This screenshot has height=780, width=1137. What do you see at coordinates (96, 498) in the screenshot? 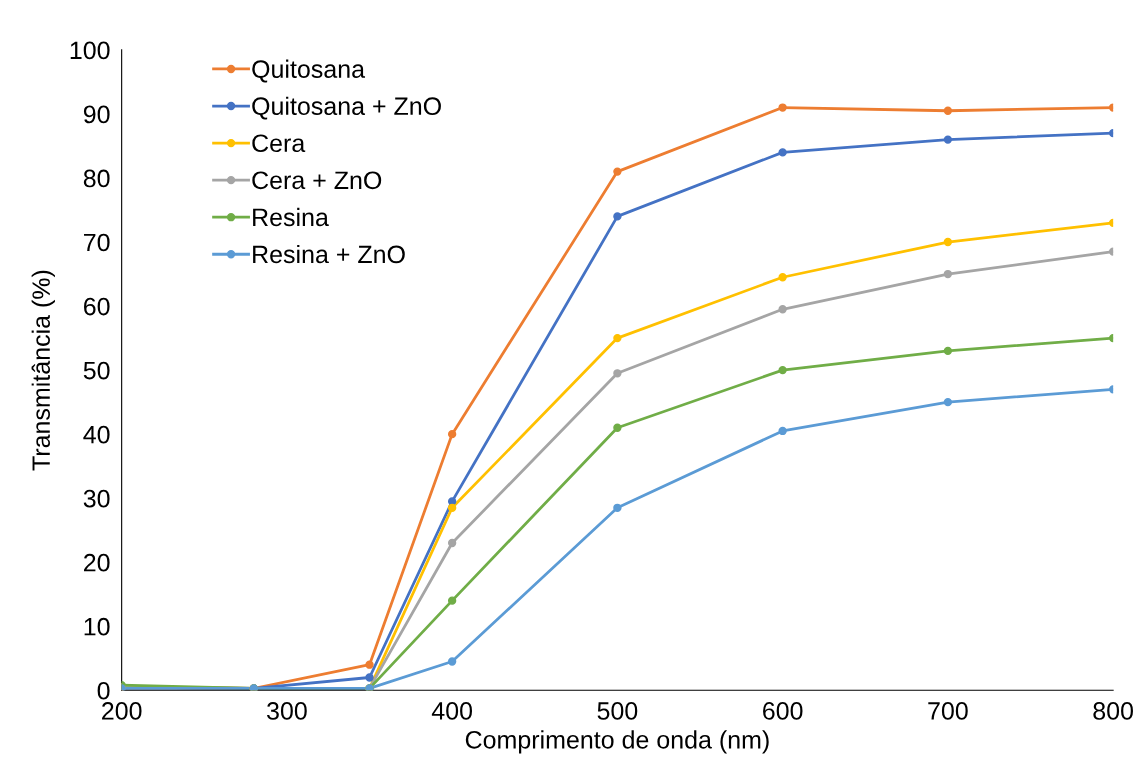
I see `y-tick-label: 30` at bounding box center [96, 498].